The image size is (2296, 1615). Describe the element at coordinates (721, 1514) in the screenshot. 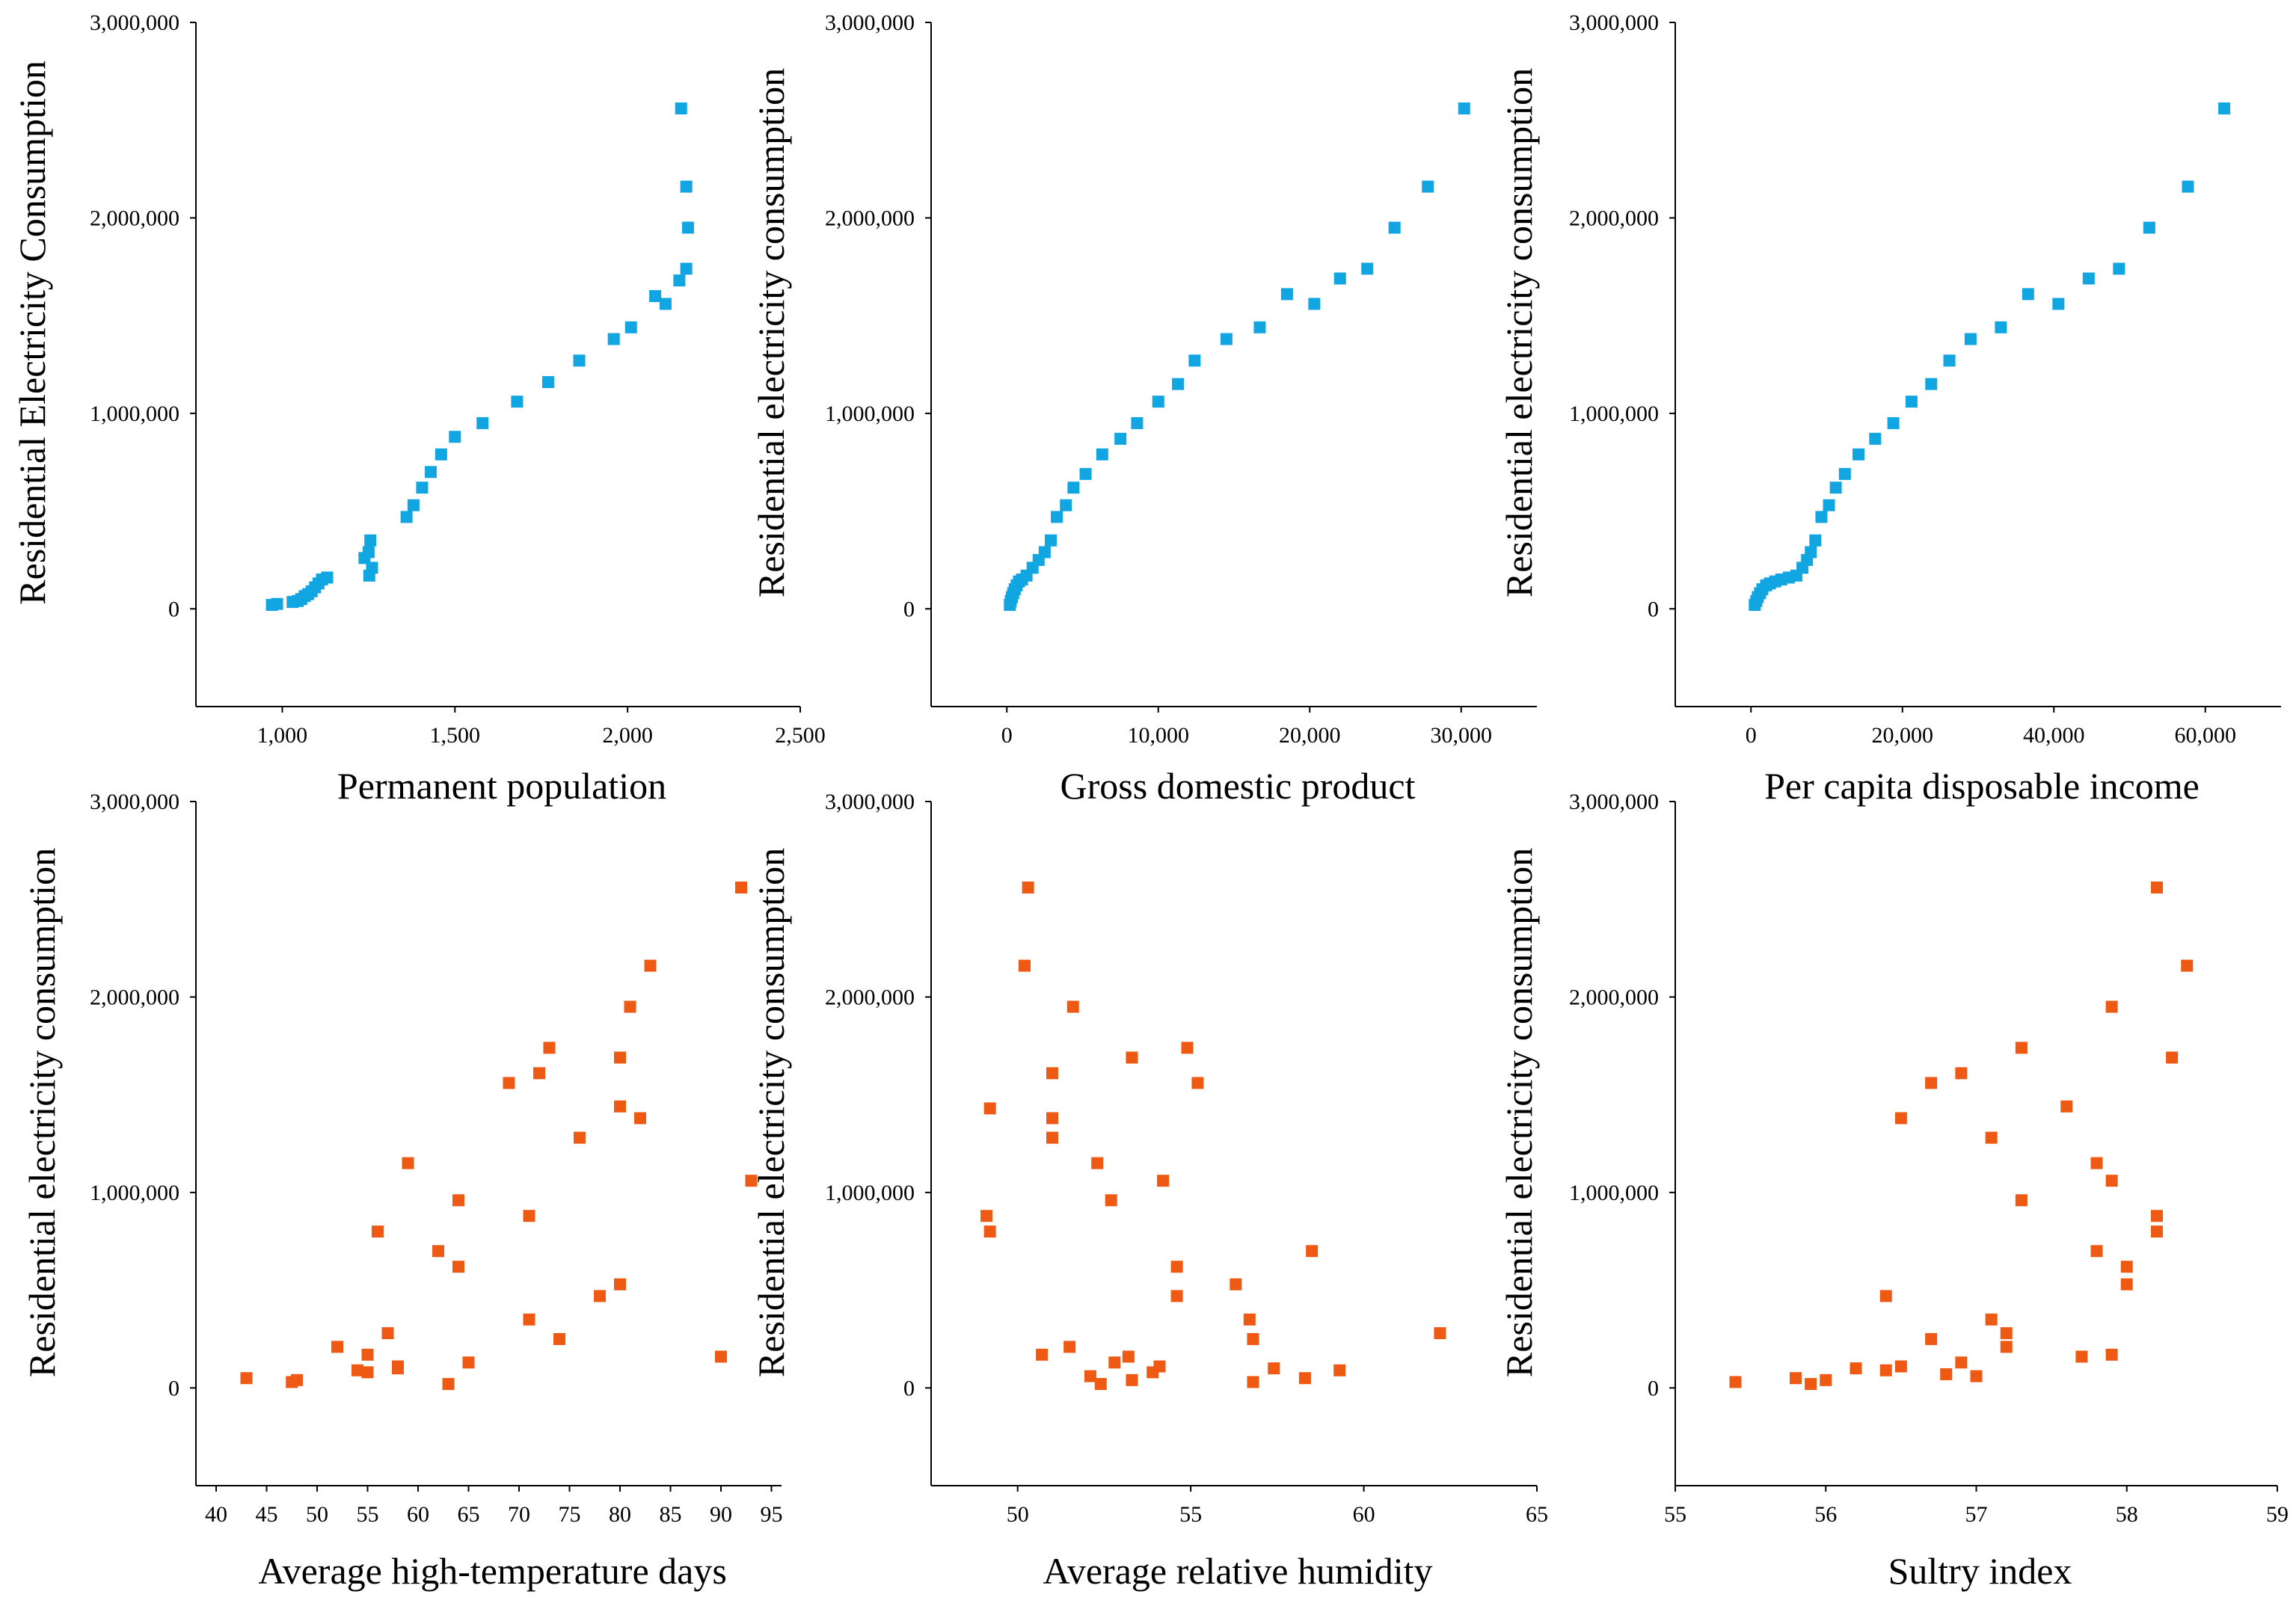

I see `x-tick-label: 90` at that location.